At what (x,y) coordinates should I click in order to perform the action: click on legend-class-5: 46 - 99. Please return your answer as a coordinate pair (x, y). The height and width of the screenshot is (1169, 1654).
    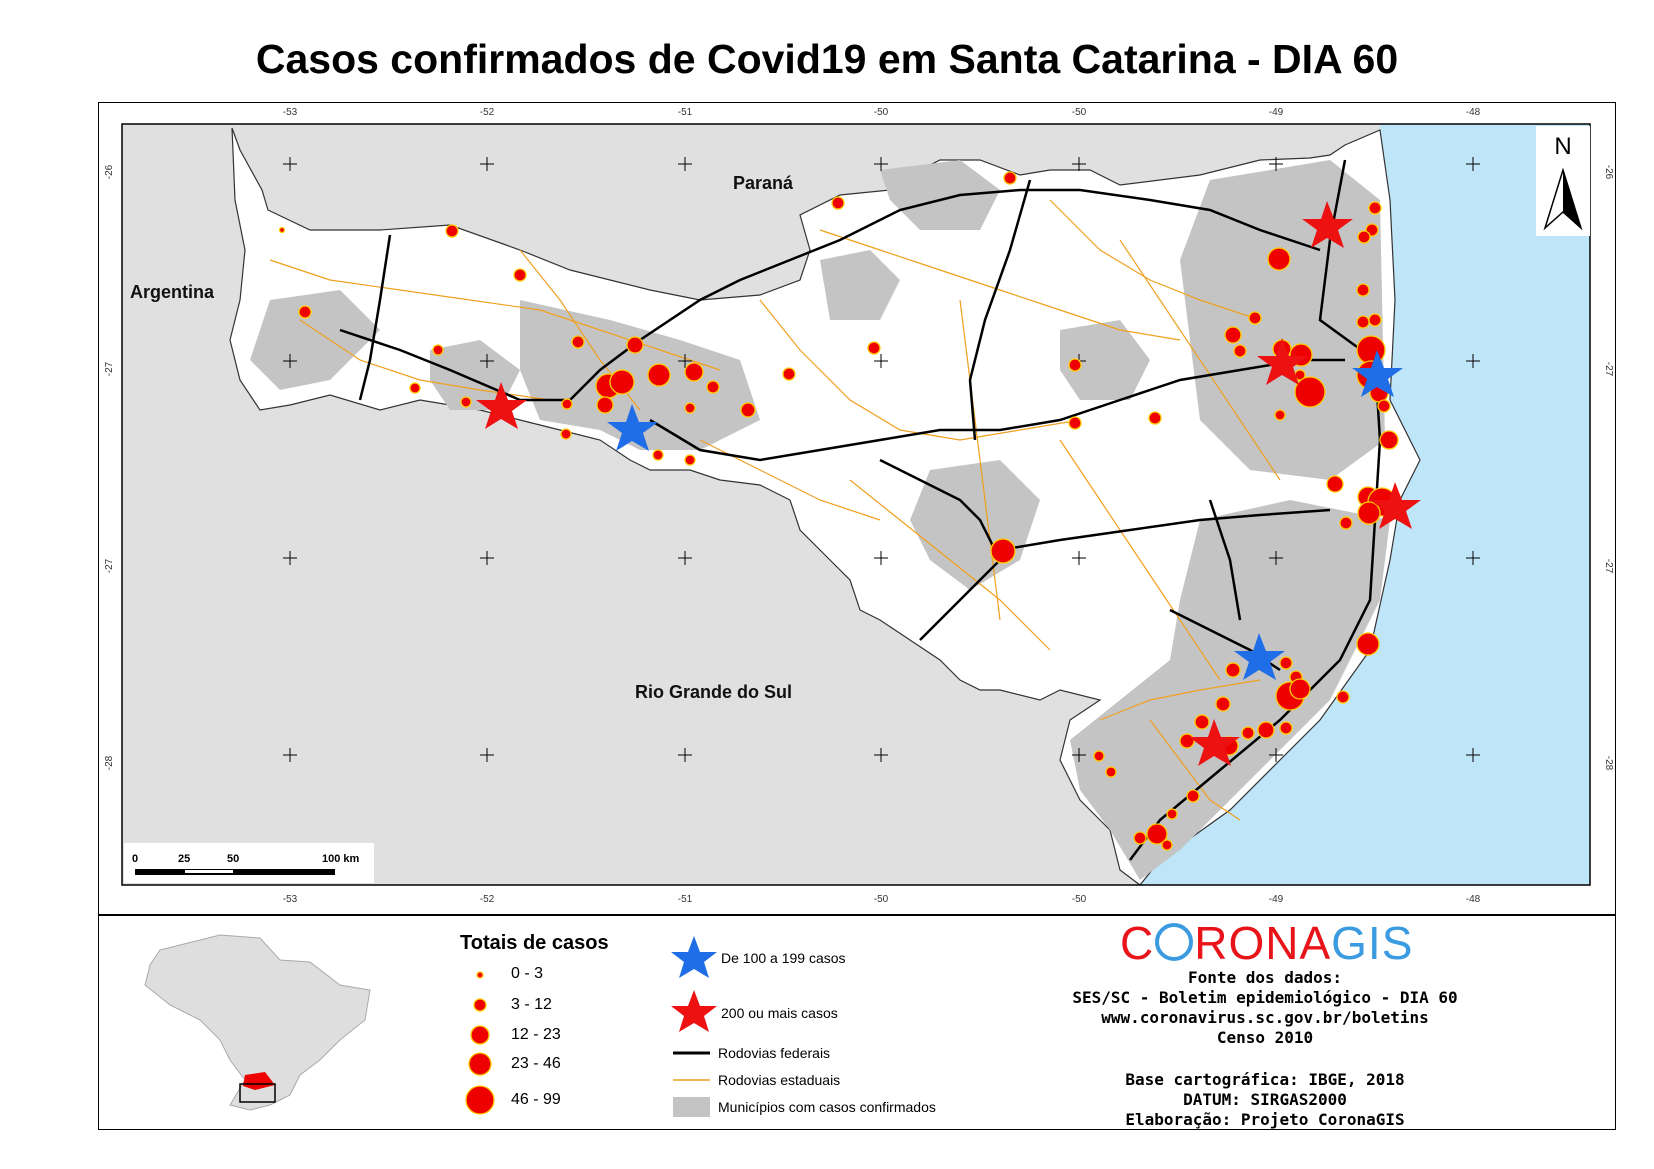
    Looking at the image, I should click on (536, 1099).